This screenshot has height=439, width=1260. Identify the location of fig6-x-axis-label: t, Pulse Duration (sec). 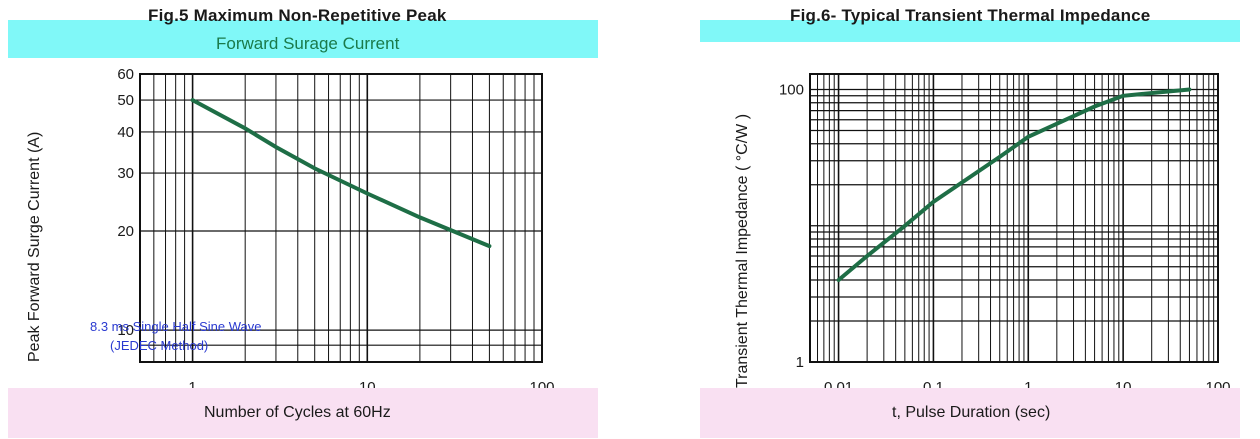
(971, 412).